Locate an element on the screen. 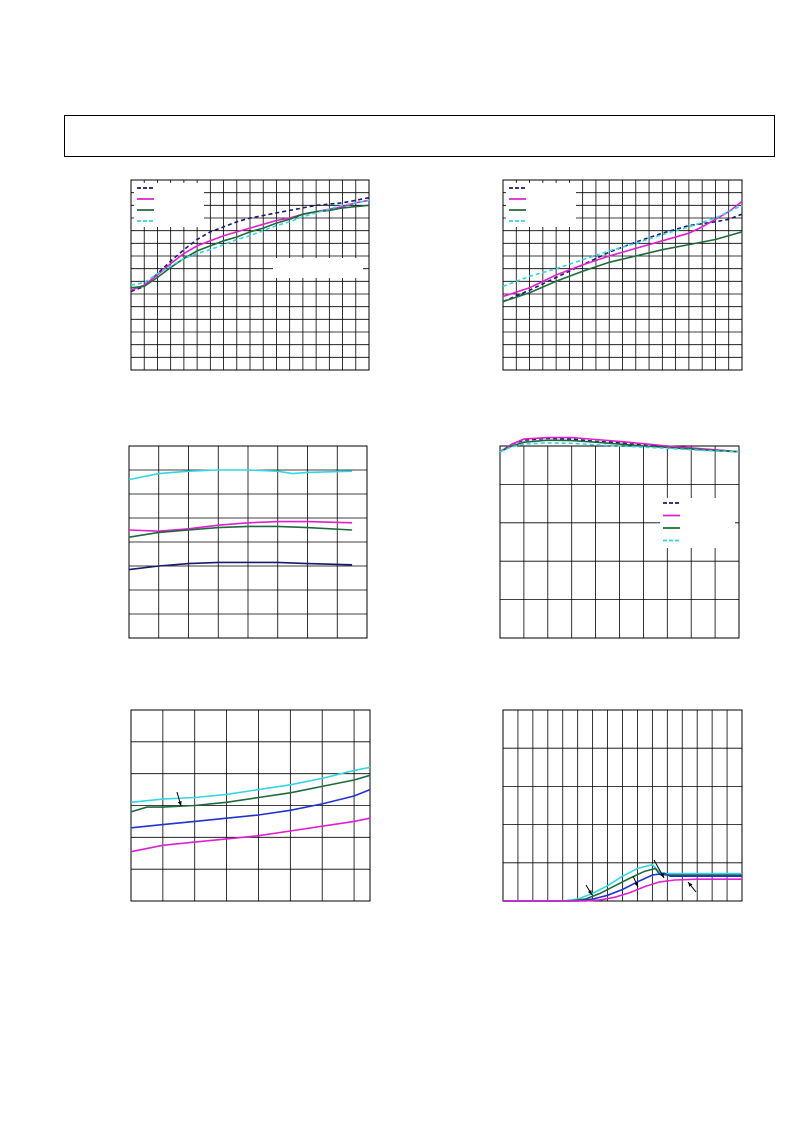 Image resolution: width=793 pixels, height=1123 pixels. annotation-box is located at coordinates (318, 268).